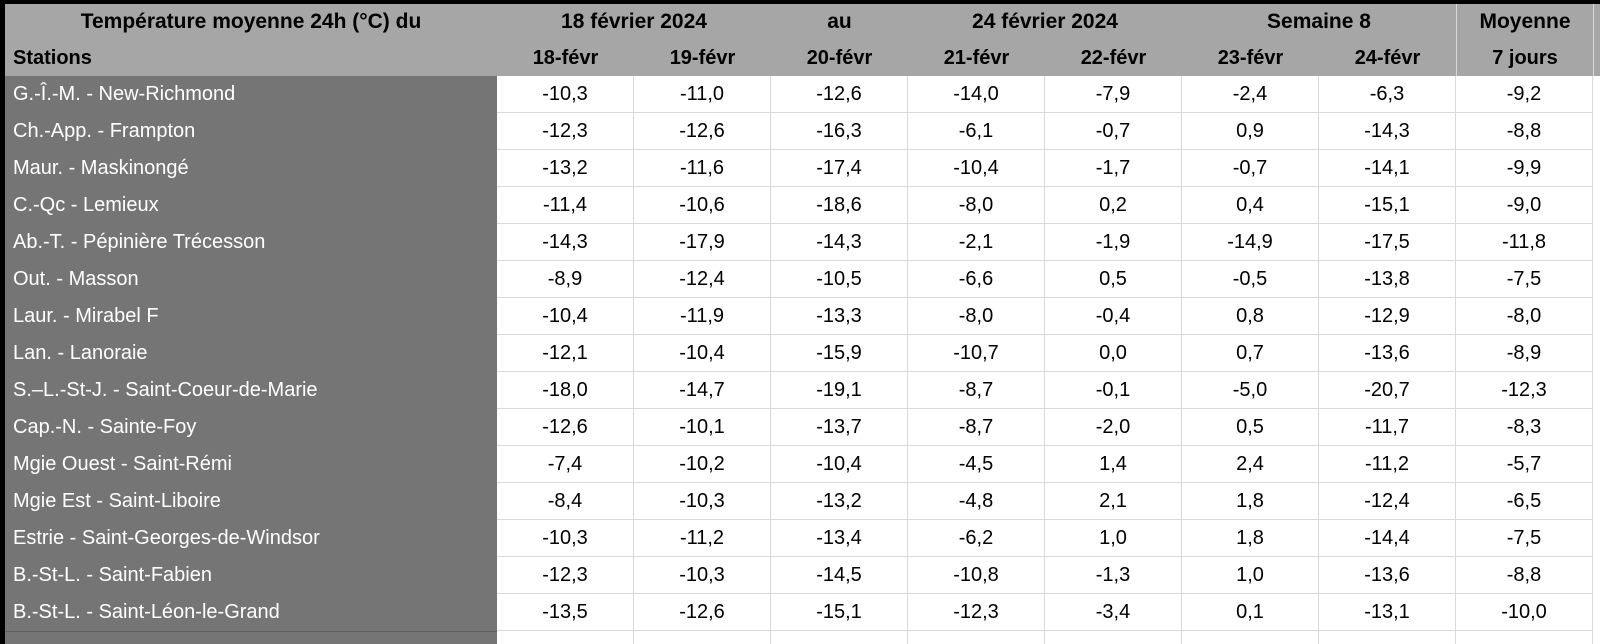 The height and width of the screenshot is (644, 1600). What do you see at coordinates (702, 427) in the screenshot?
I see `value-cell: -10,1` at bounding box center [702, 427].